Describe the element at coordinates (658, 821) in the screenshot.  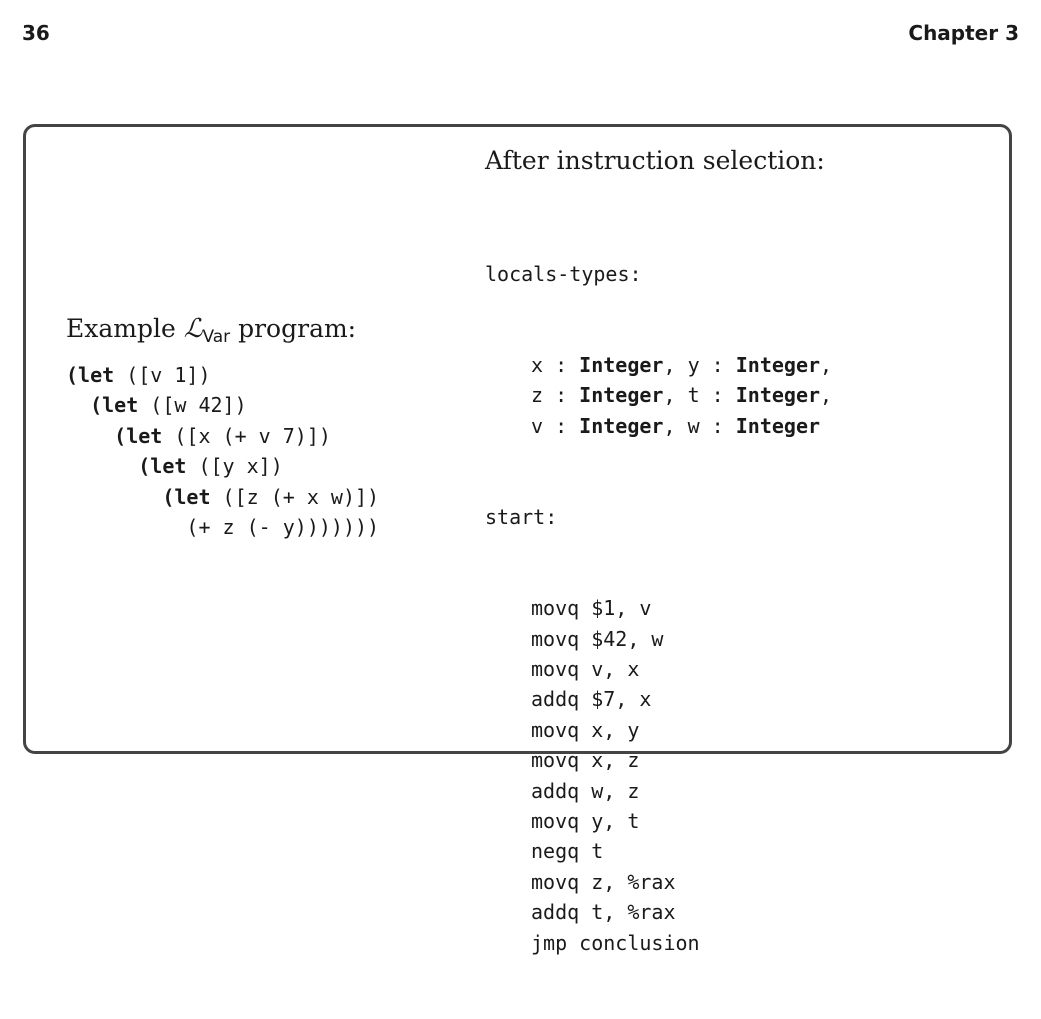
I see `instruction-line: movq y, t` at that location.